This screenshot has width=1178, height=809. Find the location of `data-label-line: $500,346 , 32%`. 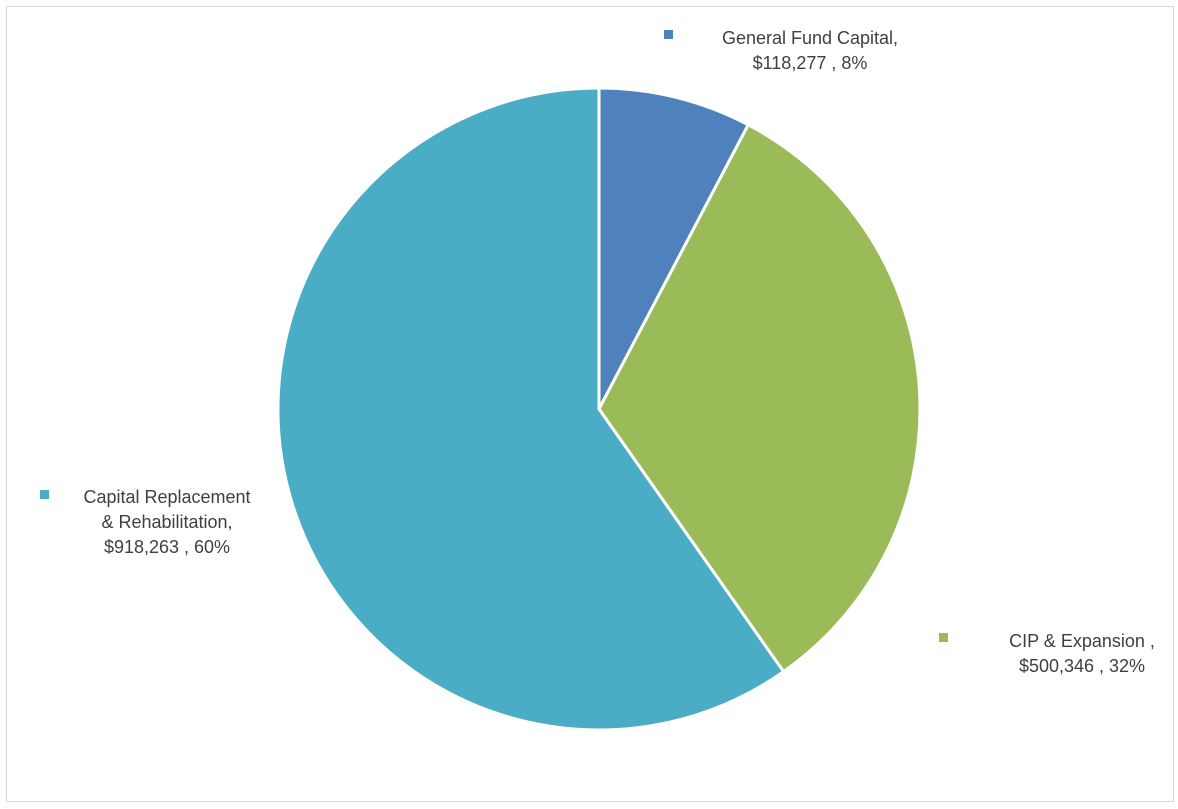

data-label-line: $500,346 , 32% is located at coordinates (1082, 666).